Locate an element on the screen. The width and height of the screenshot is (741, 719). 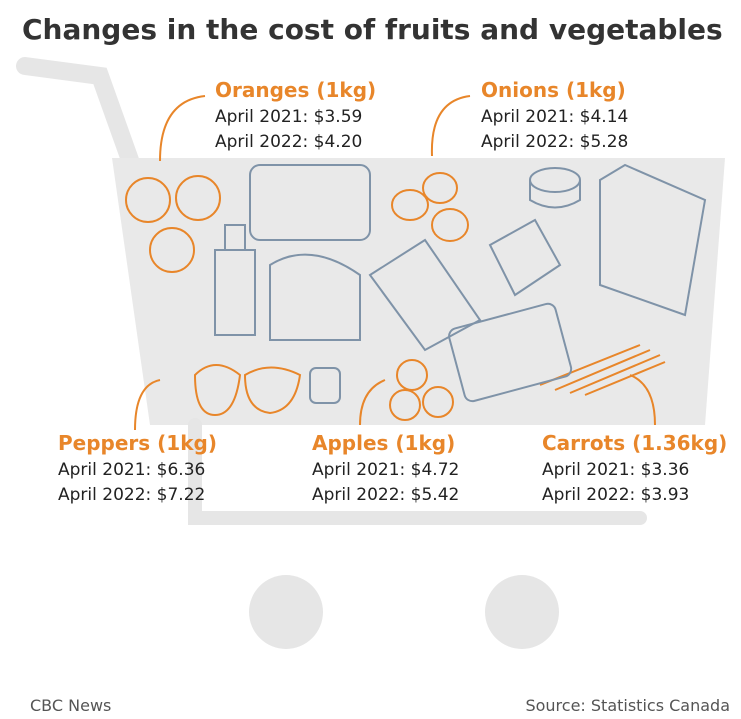
item-name: Carrots (1.36kg) is located at coordinates (634, 443).